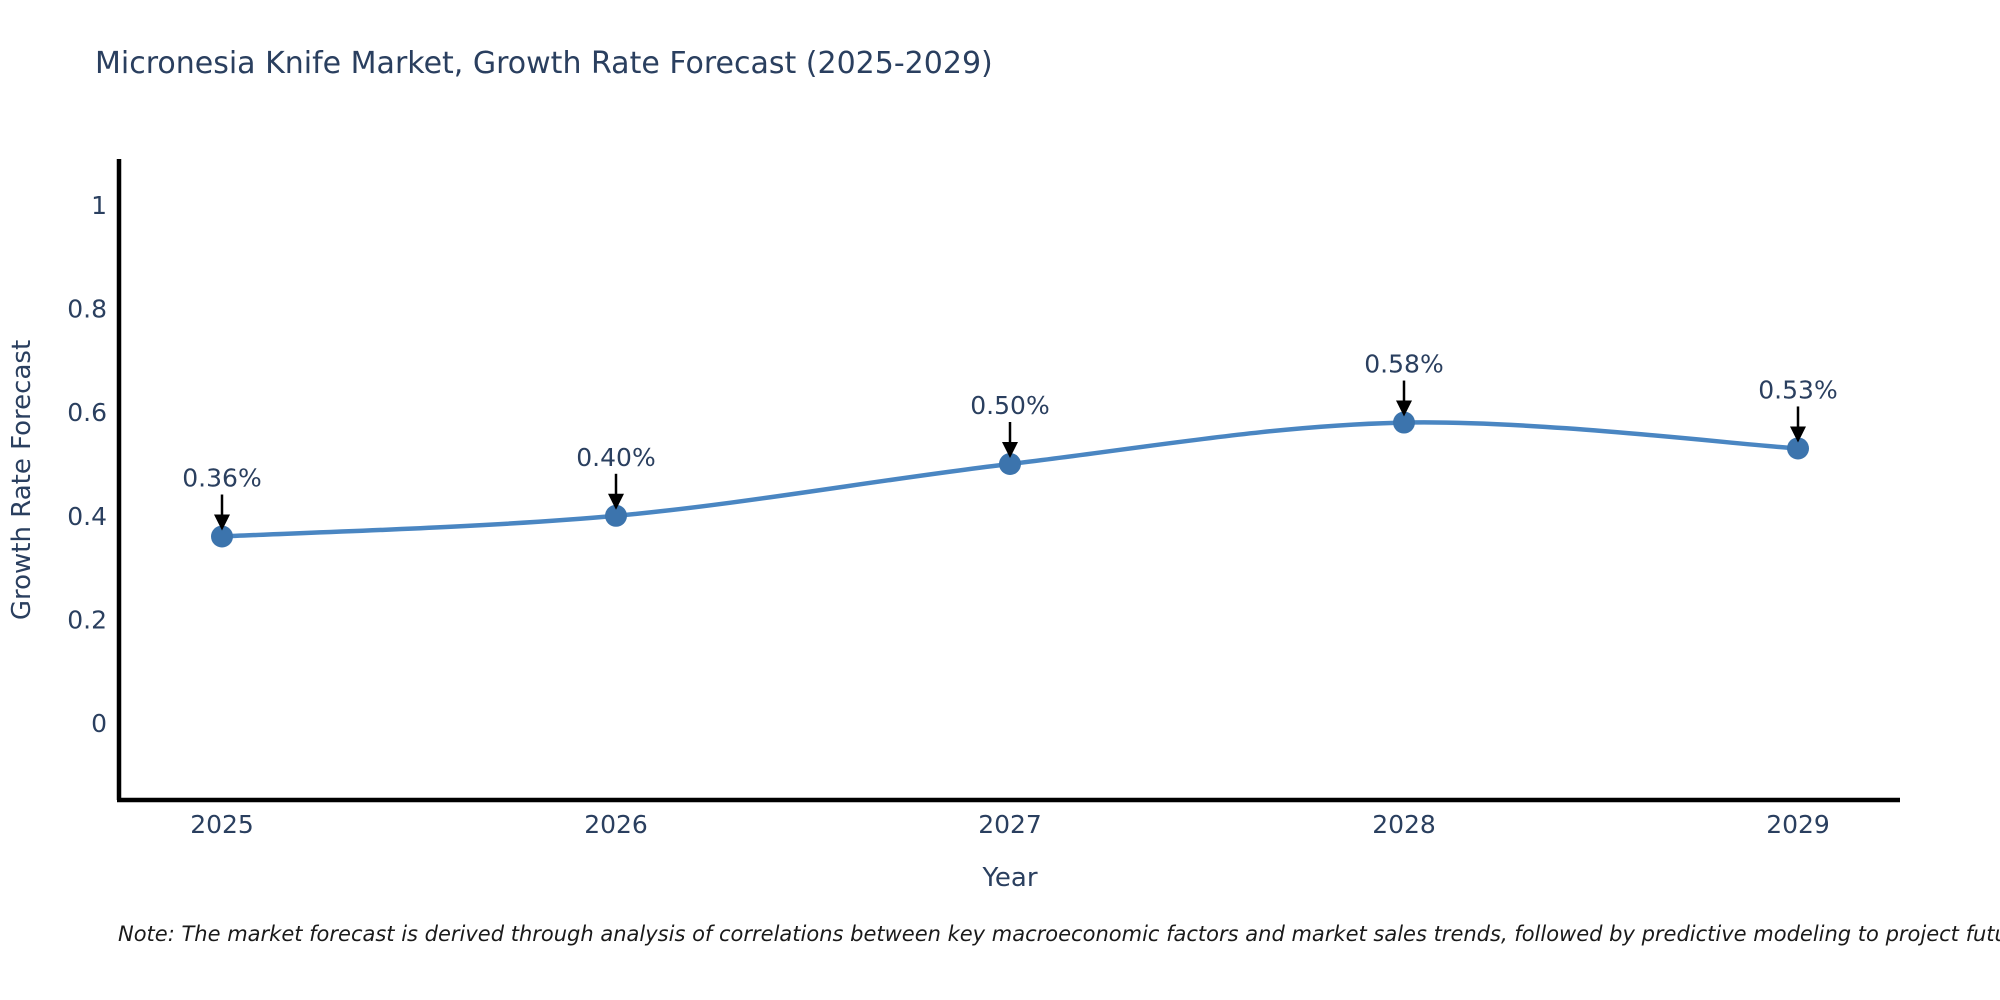 The image size is (2000, 1000). I want to click on x-tick-label: 2028, so click(1404, 824).